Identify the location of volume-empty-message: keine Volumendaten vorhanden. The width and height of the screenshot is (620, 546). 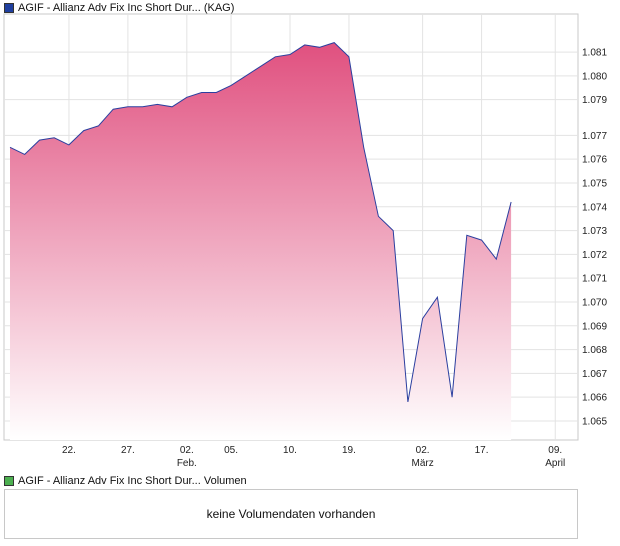
(291, 514).